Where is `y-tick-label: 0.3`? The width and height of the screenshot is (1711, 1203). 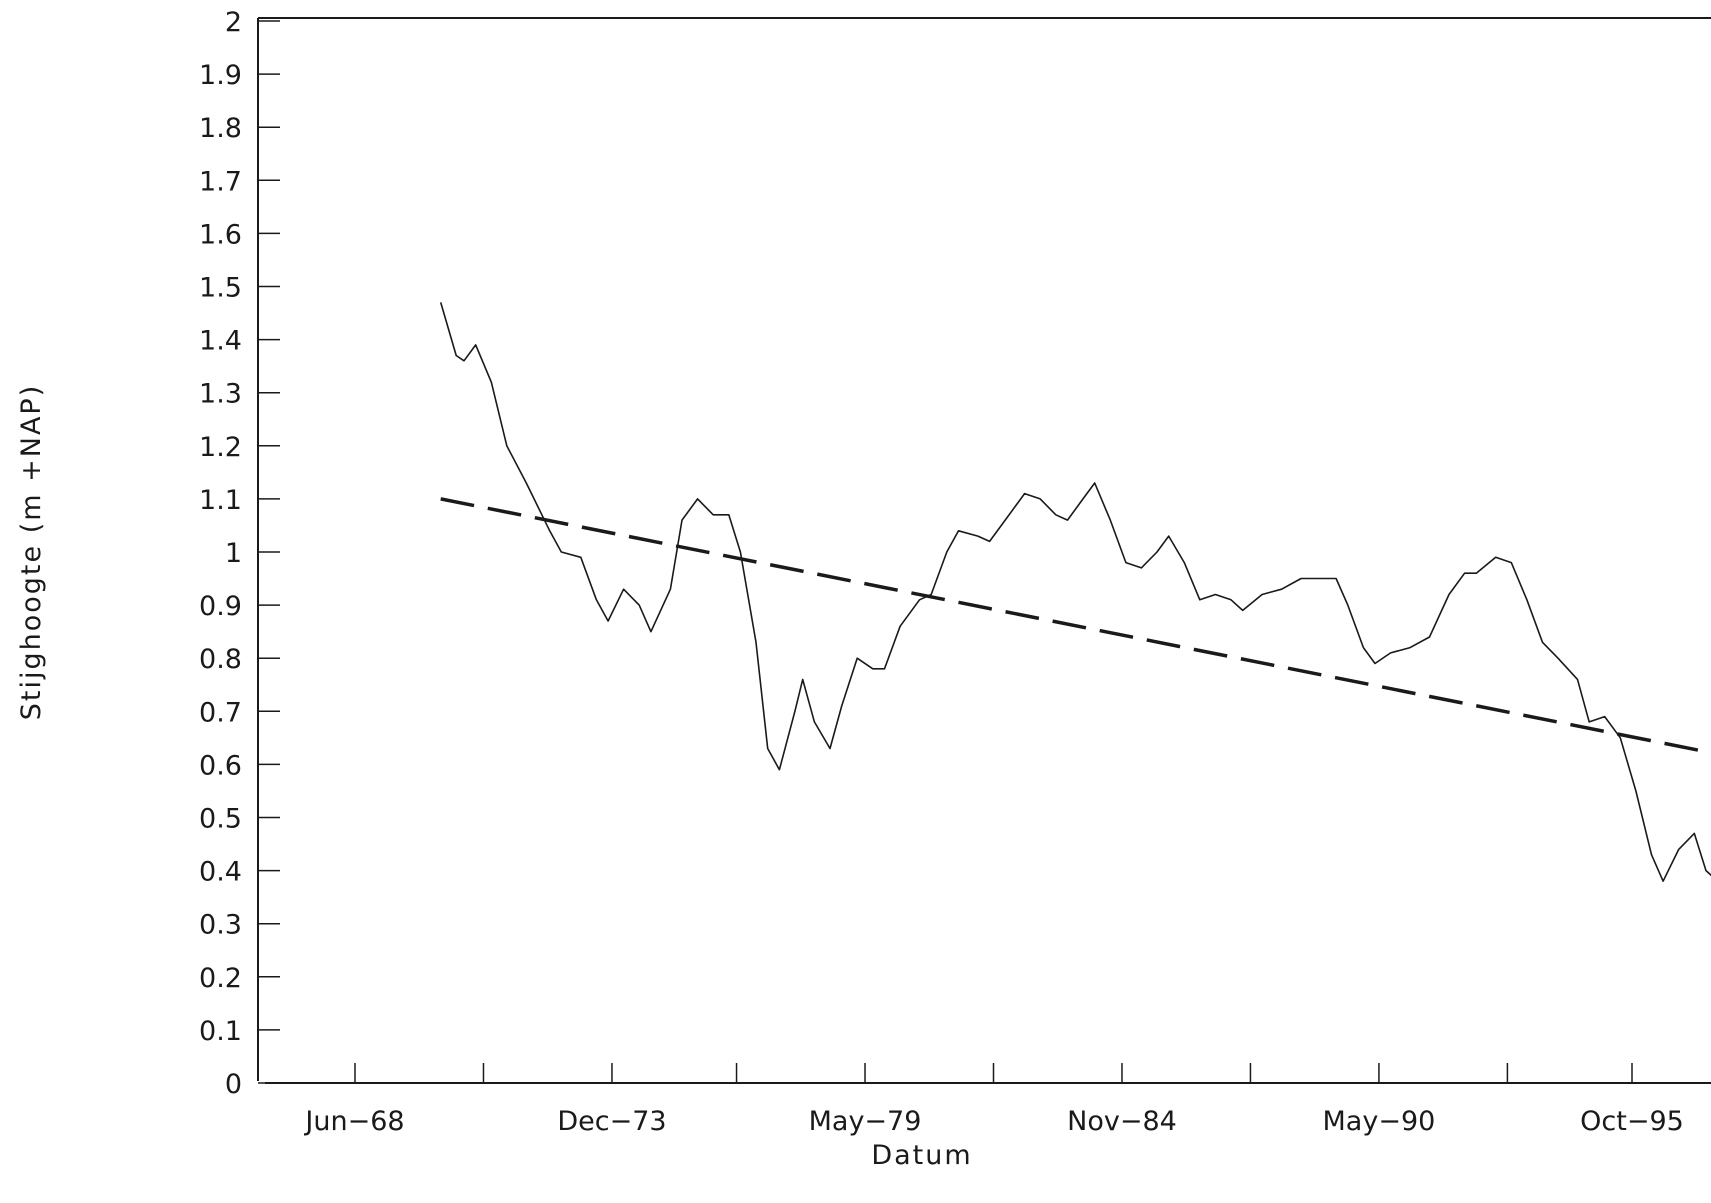 y-tick-label: 0.3 is located at coordinates (220, 925).